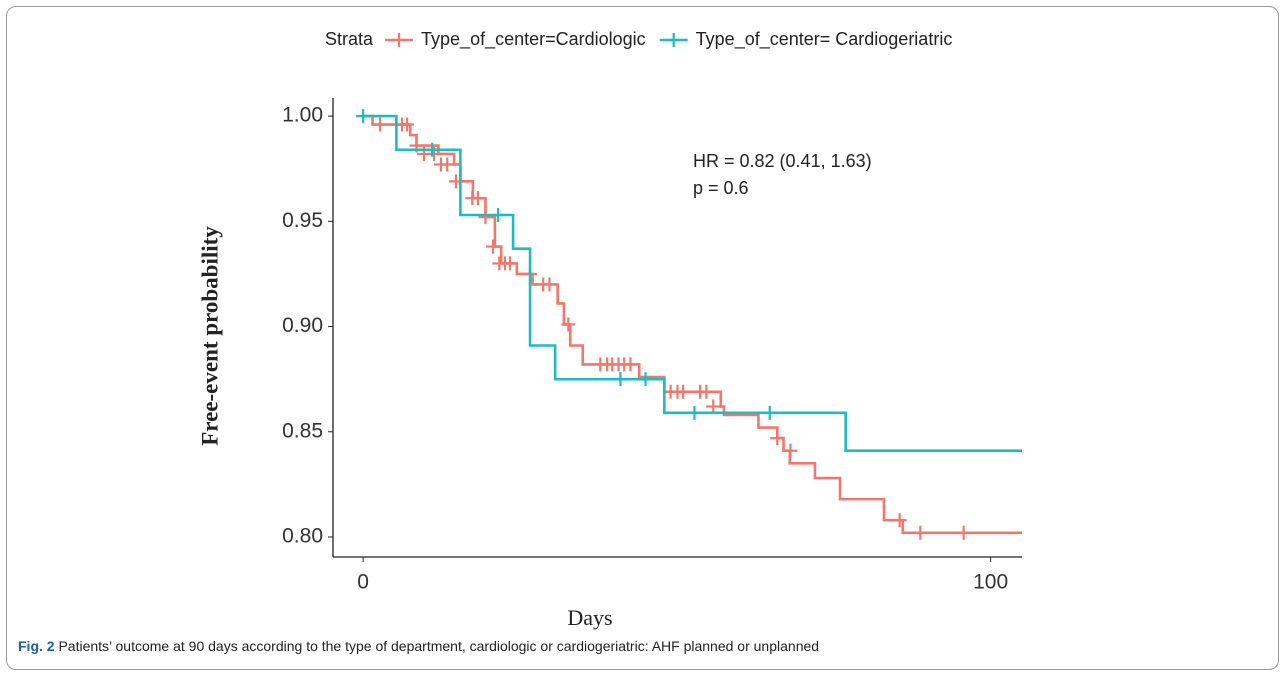 The image size is (1287, 676). Describe the element at coordinates (302, 325) in the screenshot. I see `y-tick-label: 0.90` at that location.